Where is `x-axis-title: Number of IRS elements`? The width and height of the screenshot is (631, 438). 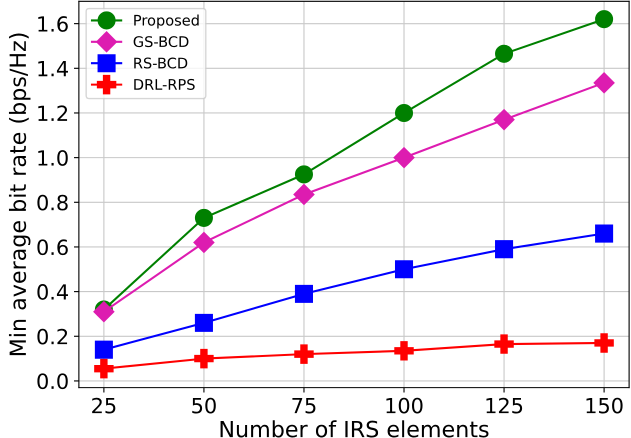 x-axis-title: Number of IRS elements is located at coordinates (354, 429).